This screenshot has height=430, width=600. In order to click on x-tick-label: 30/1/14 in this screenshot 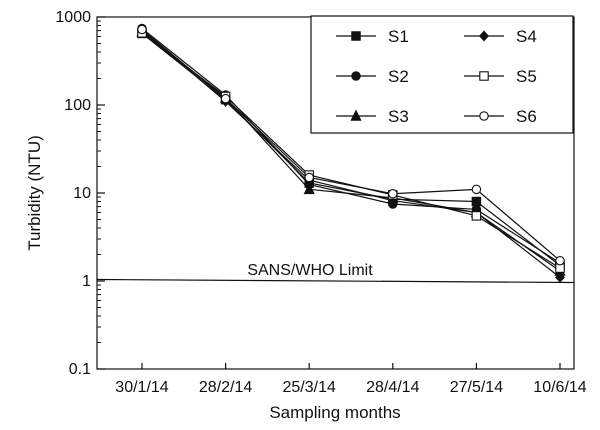, I will do `click(141, 387)`.